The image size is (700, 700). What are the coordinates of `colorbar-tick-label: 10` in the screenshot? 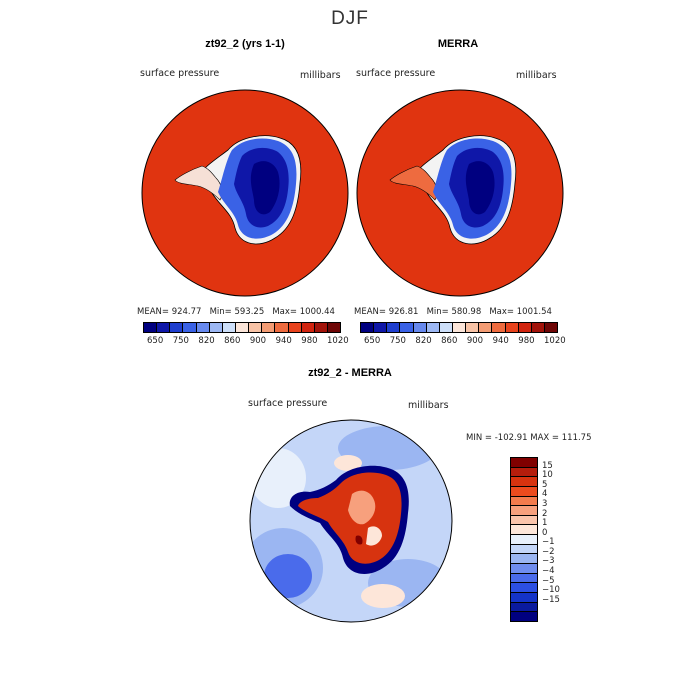 It's located at (547, 475).